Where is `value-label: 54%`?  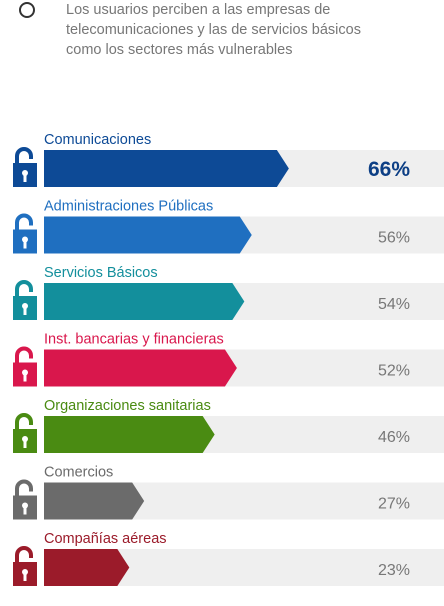
value-label: 54% is located at coordinates (394, 304).